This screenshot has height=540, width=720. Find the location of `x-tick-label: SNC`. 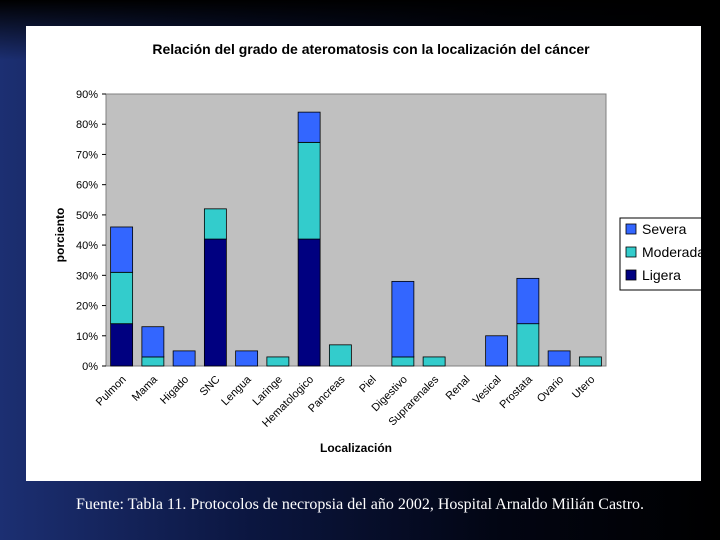

x-tick-label: SNC is located at coordinates (210, 386).